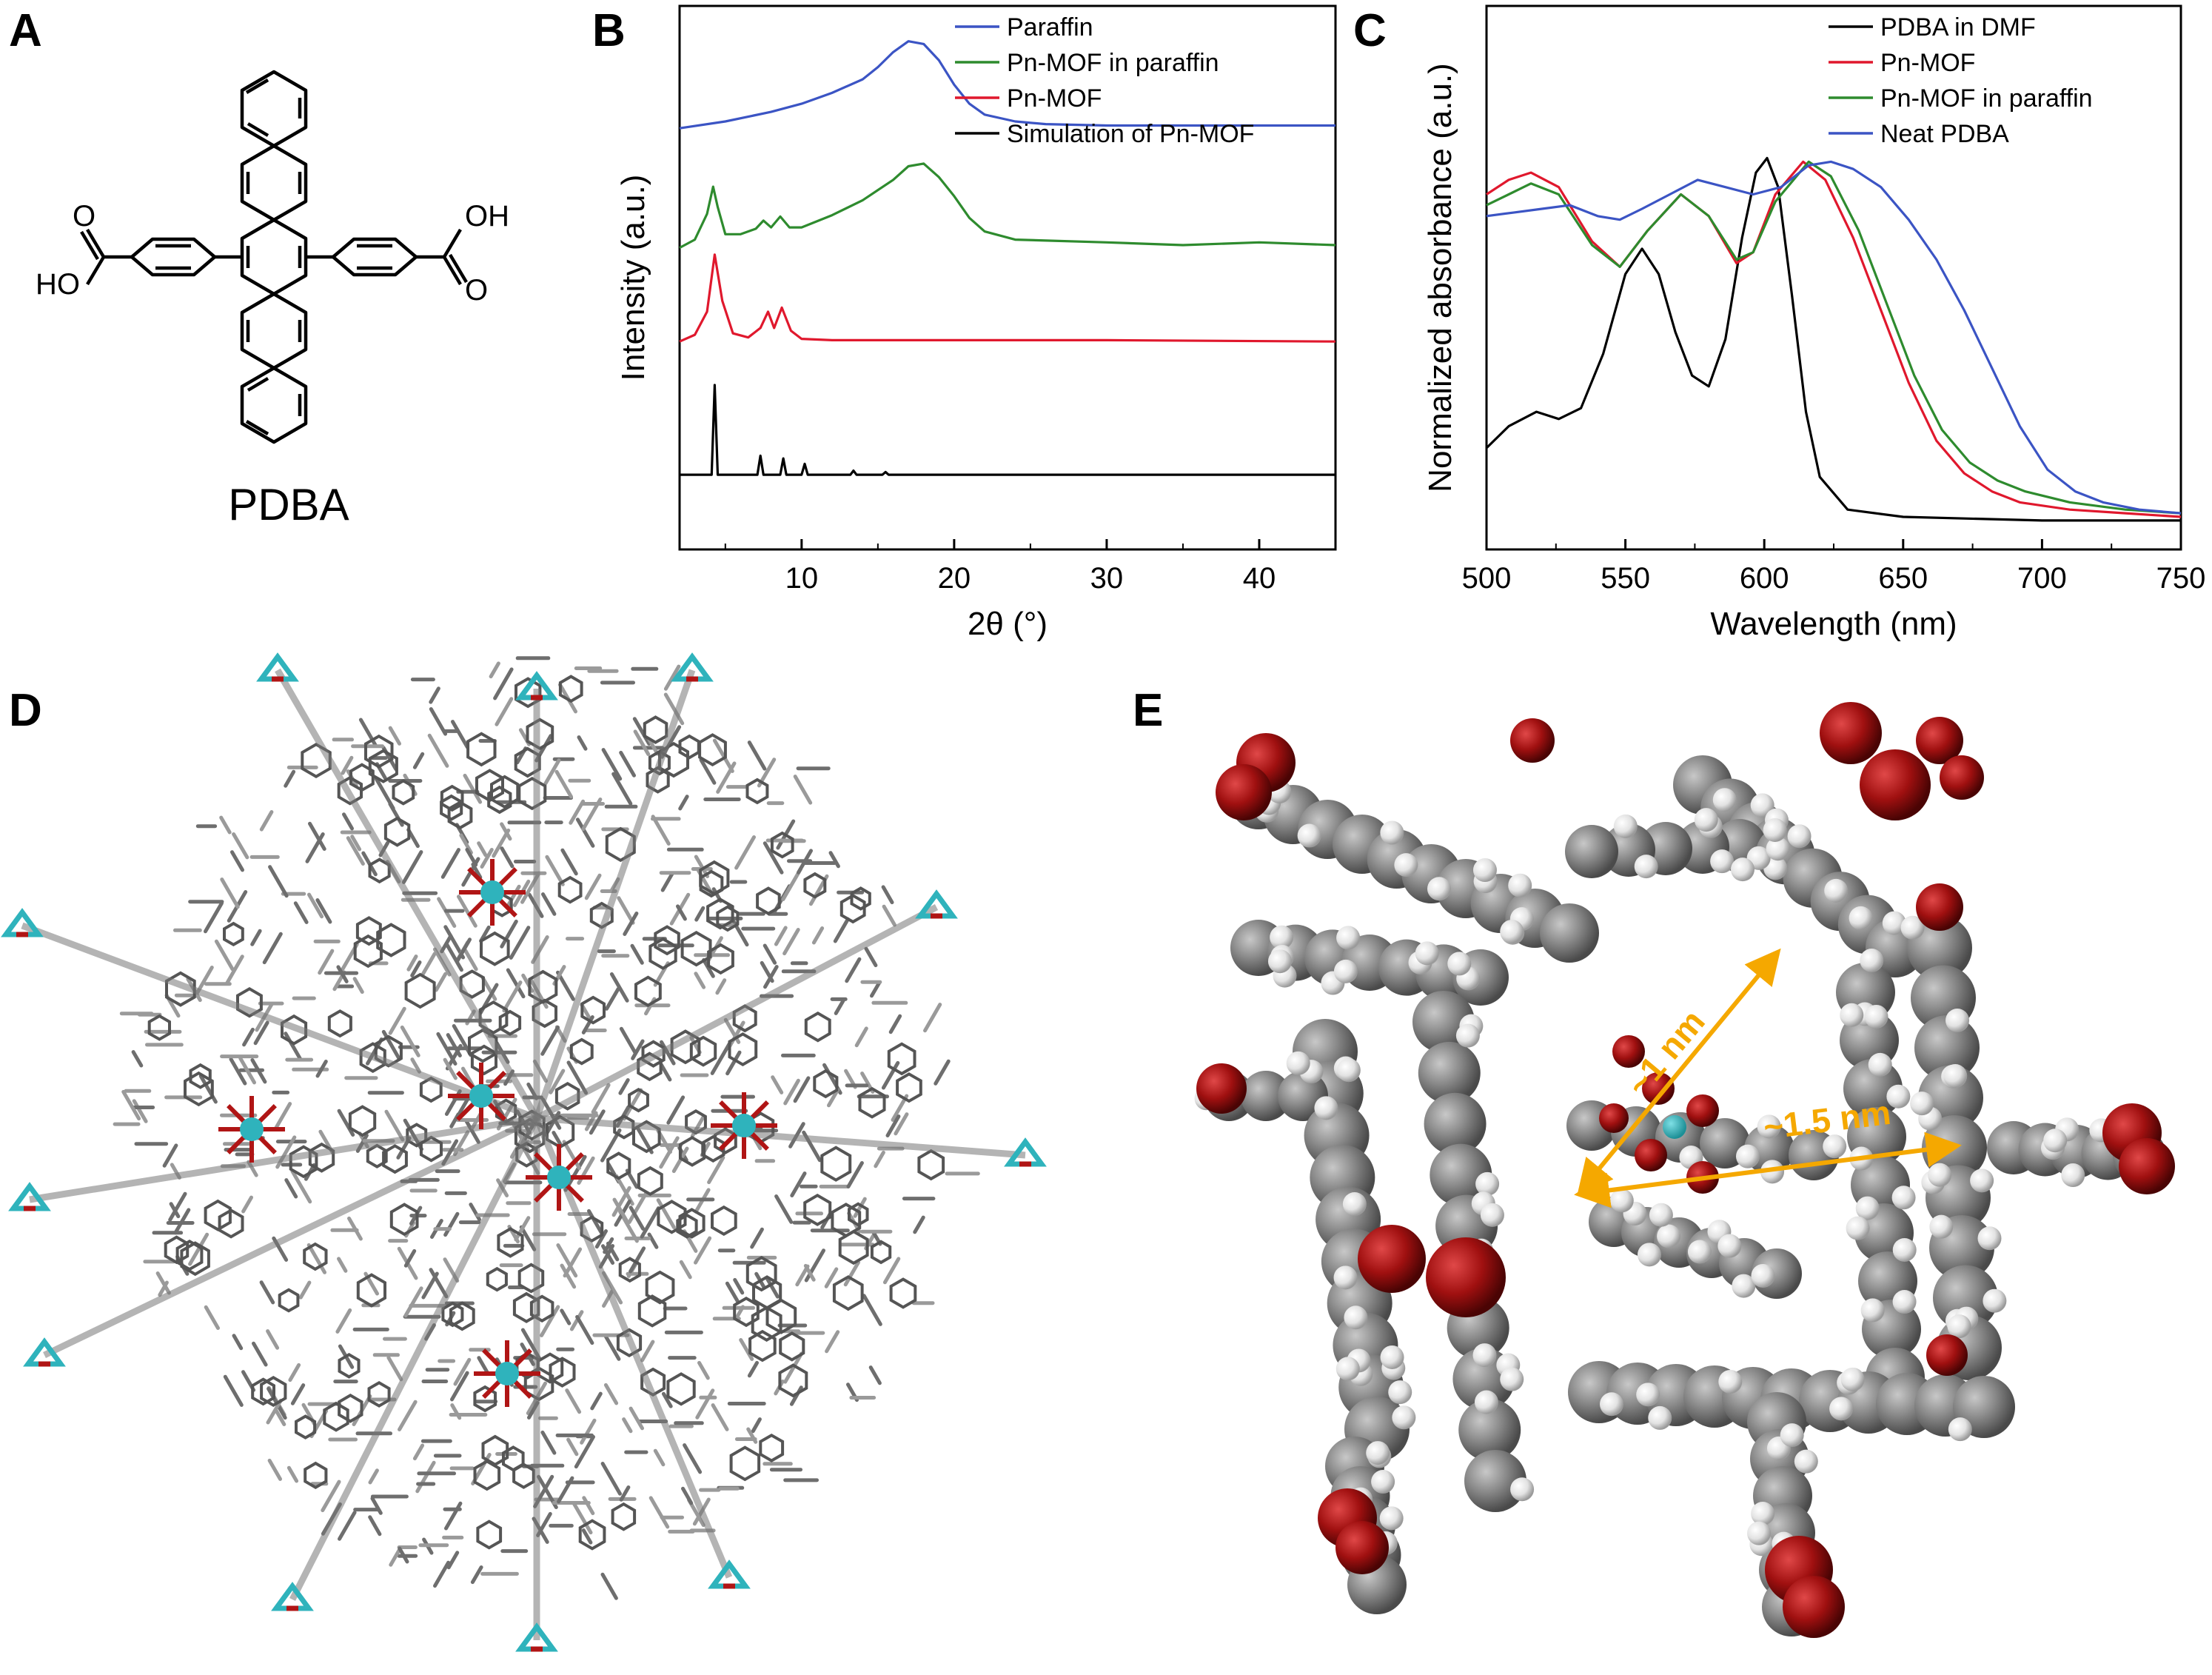 The height and width of the screenshot is (1675, 2212). What do you see at coordinates (1259, 578) in the screenshot?
I see `x-tick-label: 40` at bounding box center [1259, 578].